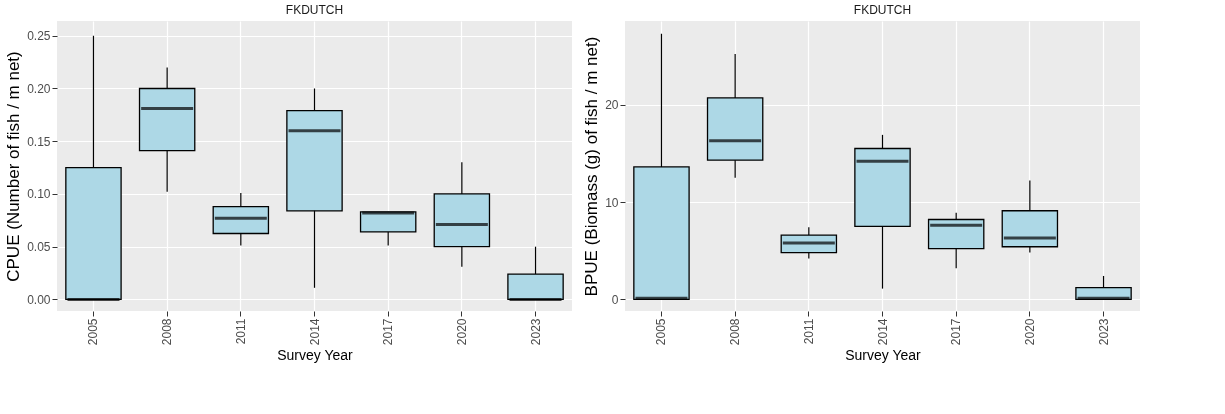 The image size is (1225, 414). I want to click on y-axis-title: BPUE (Biomass (g) of fish / m net), so click(592, 166).